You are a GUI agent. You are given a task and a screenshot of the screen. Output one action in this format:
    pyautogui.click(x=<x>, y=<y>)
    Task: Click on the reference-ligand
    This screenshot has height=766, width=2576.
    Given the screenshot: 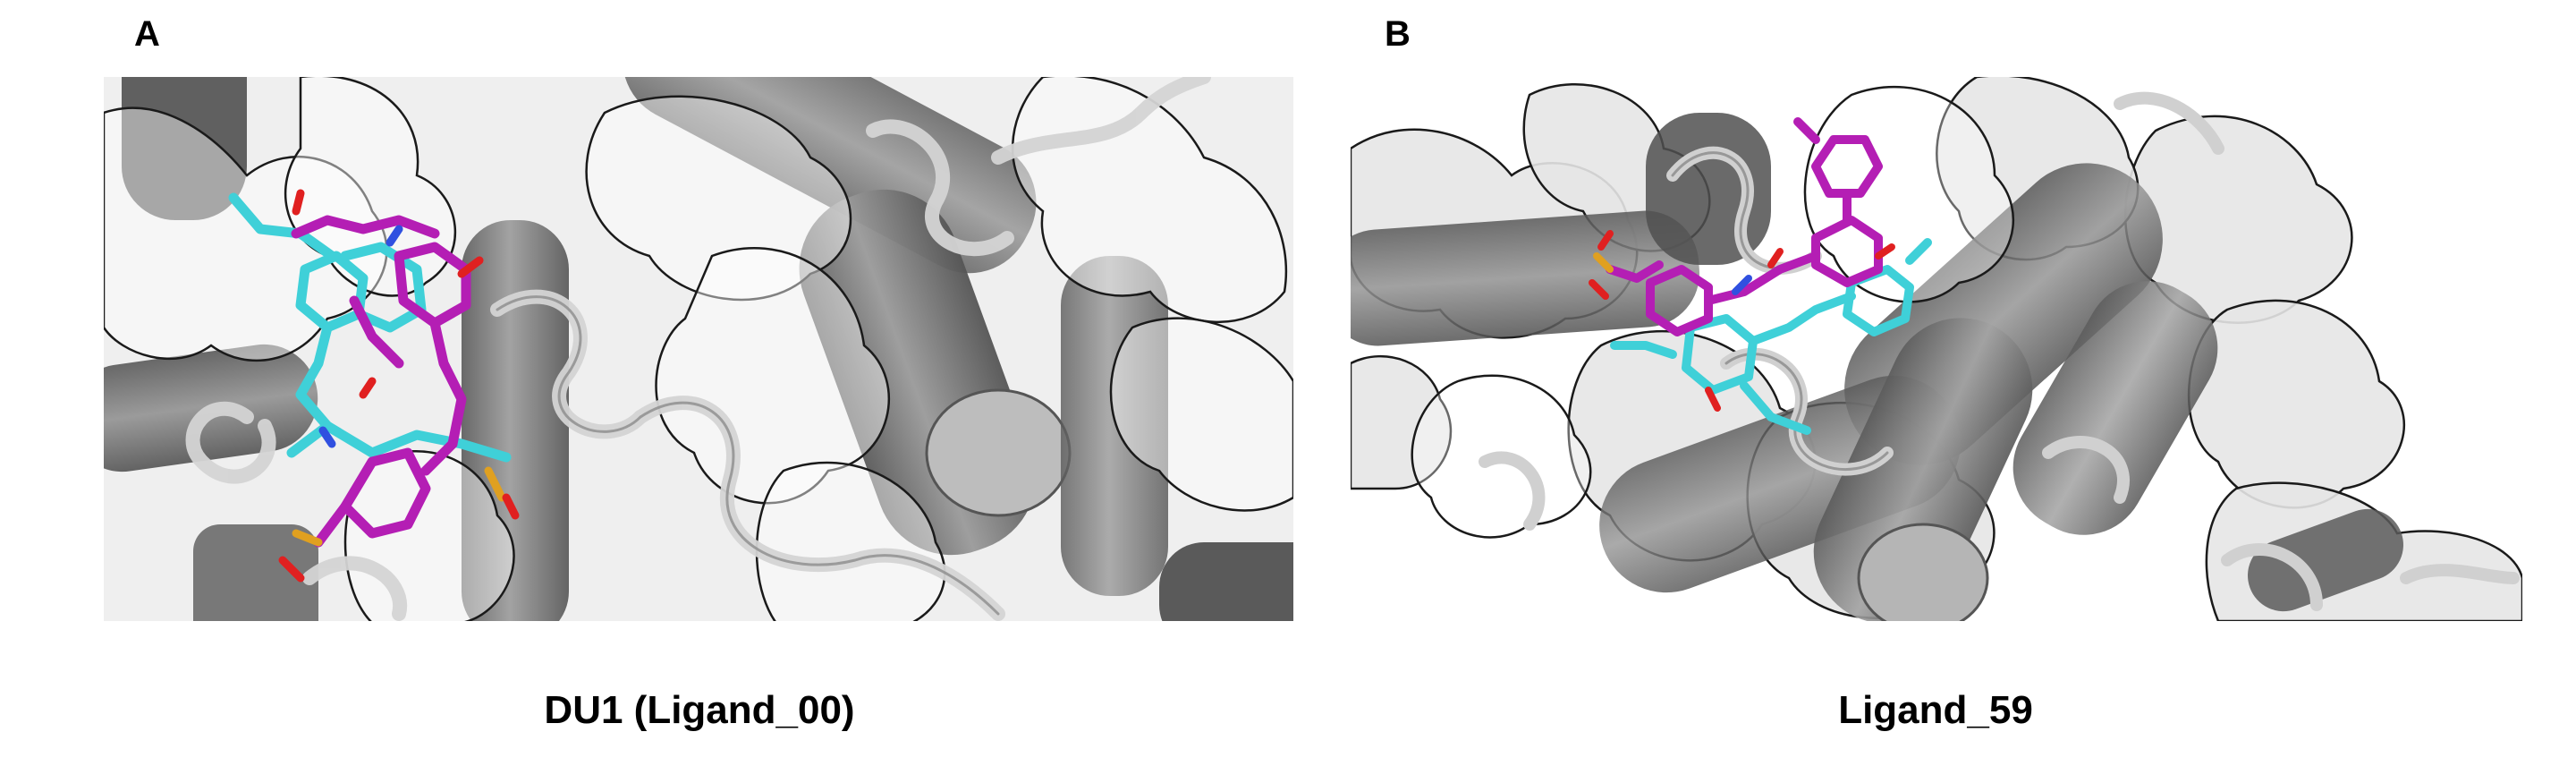 What is the action you would take?
    pyautogui.click(x=1771, y=336)
    